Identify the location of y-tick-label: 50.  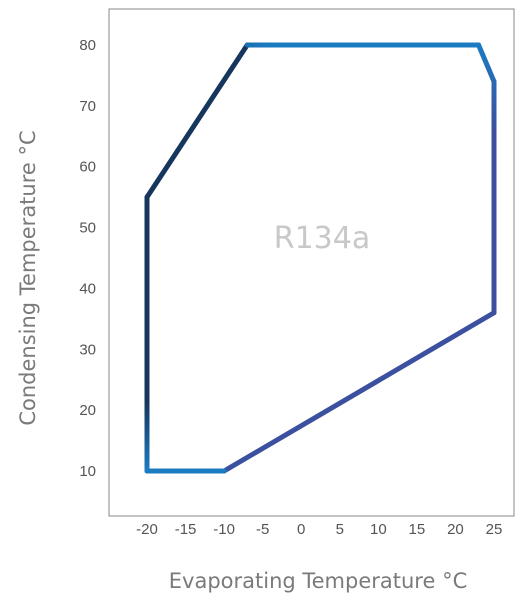
(87, 228).